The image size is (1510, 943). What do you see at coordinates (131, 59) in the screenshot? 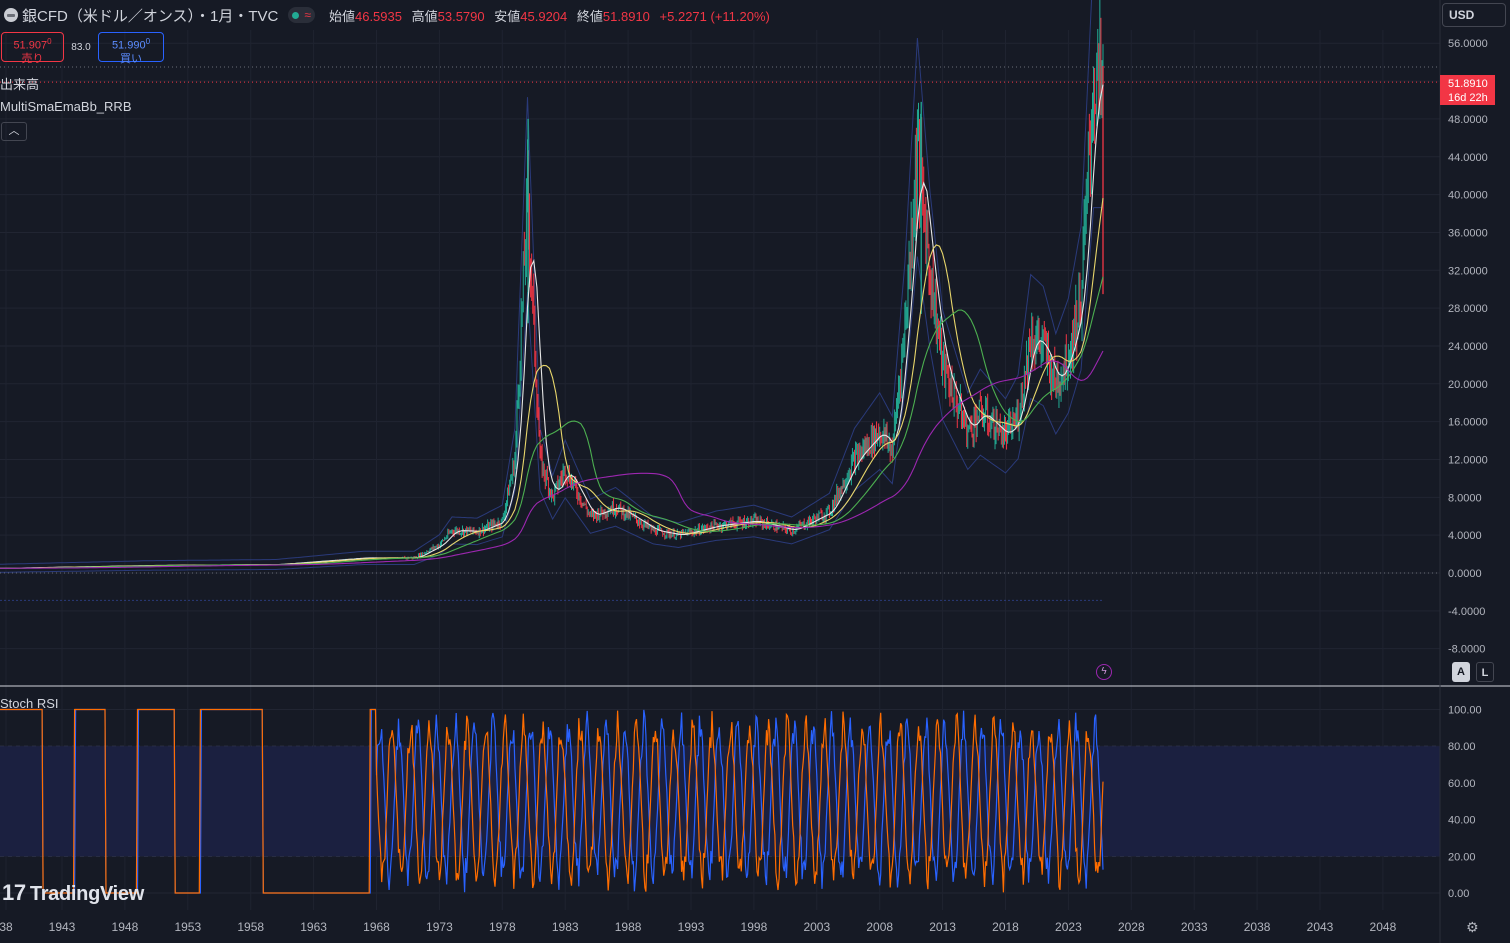
I see `buy-label: 買い` at bounding box center [131, 59].